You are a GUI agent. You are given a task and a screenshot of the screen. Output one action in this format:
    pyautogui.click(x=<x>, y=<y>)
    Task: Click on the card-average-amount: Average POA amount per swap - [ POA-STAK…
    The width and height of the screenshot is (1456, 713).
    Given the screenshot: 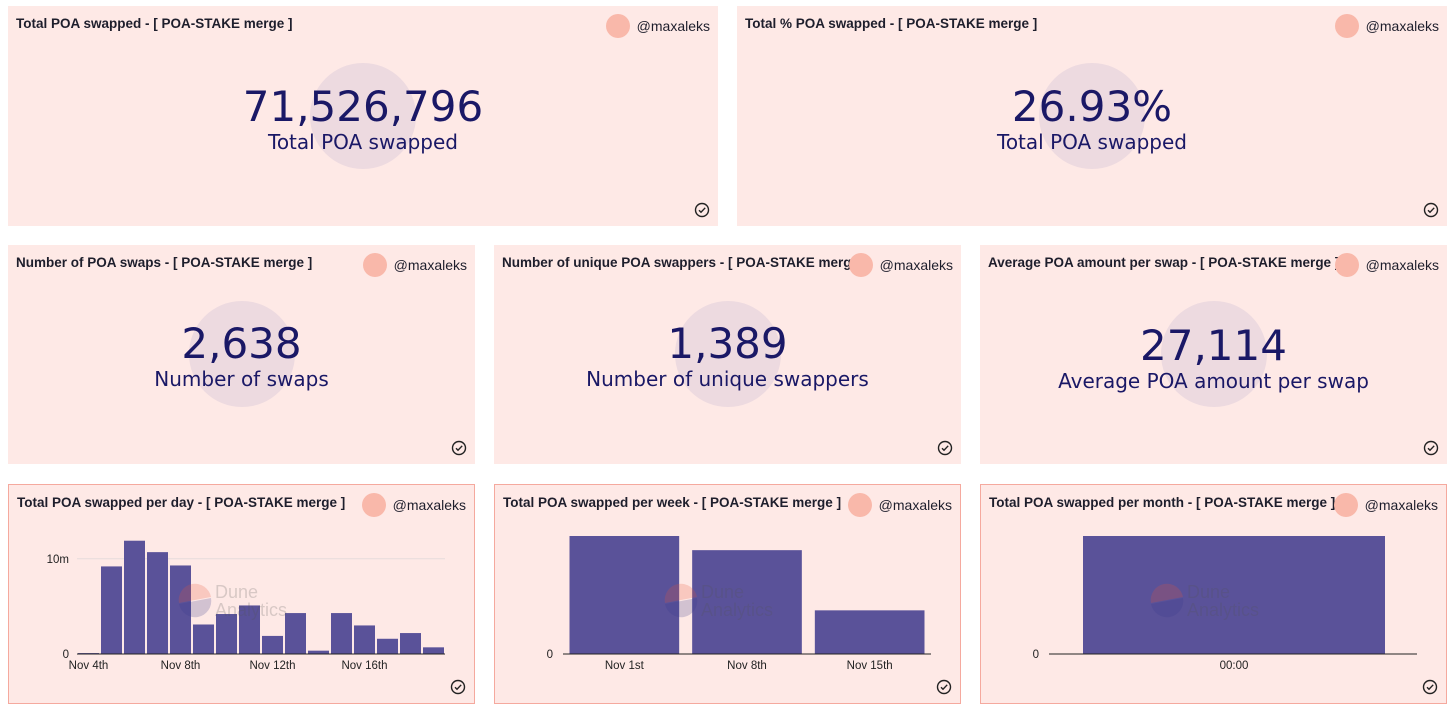 What is the action you would take?
    pyautogui.click(x=1213, y=354)
    